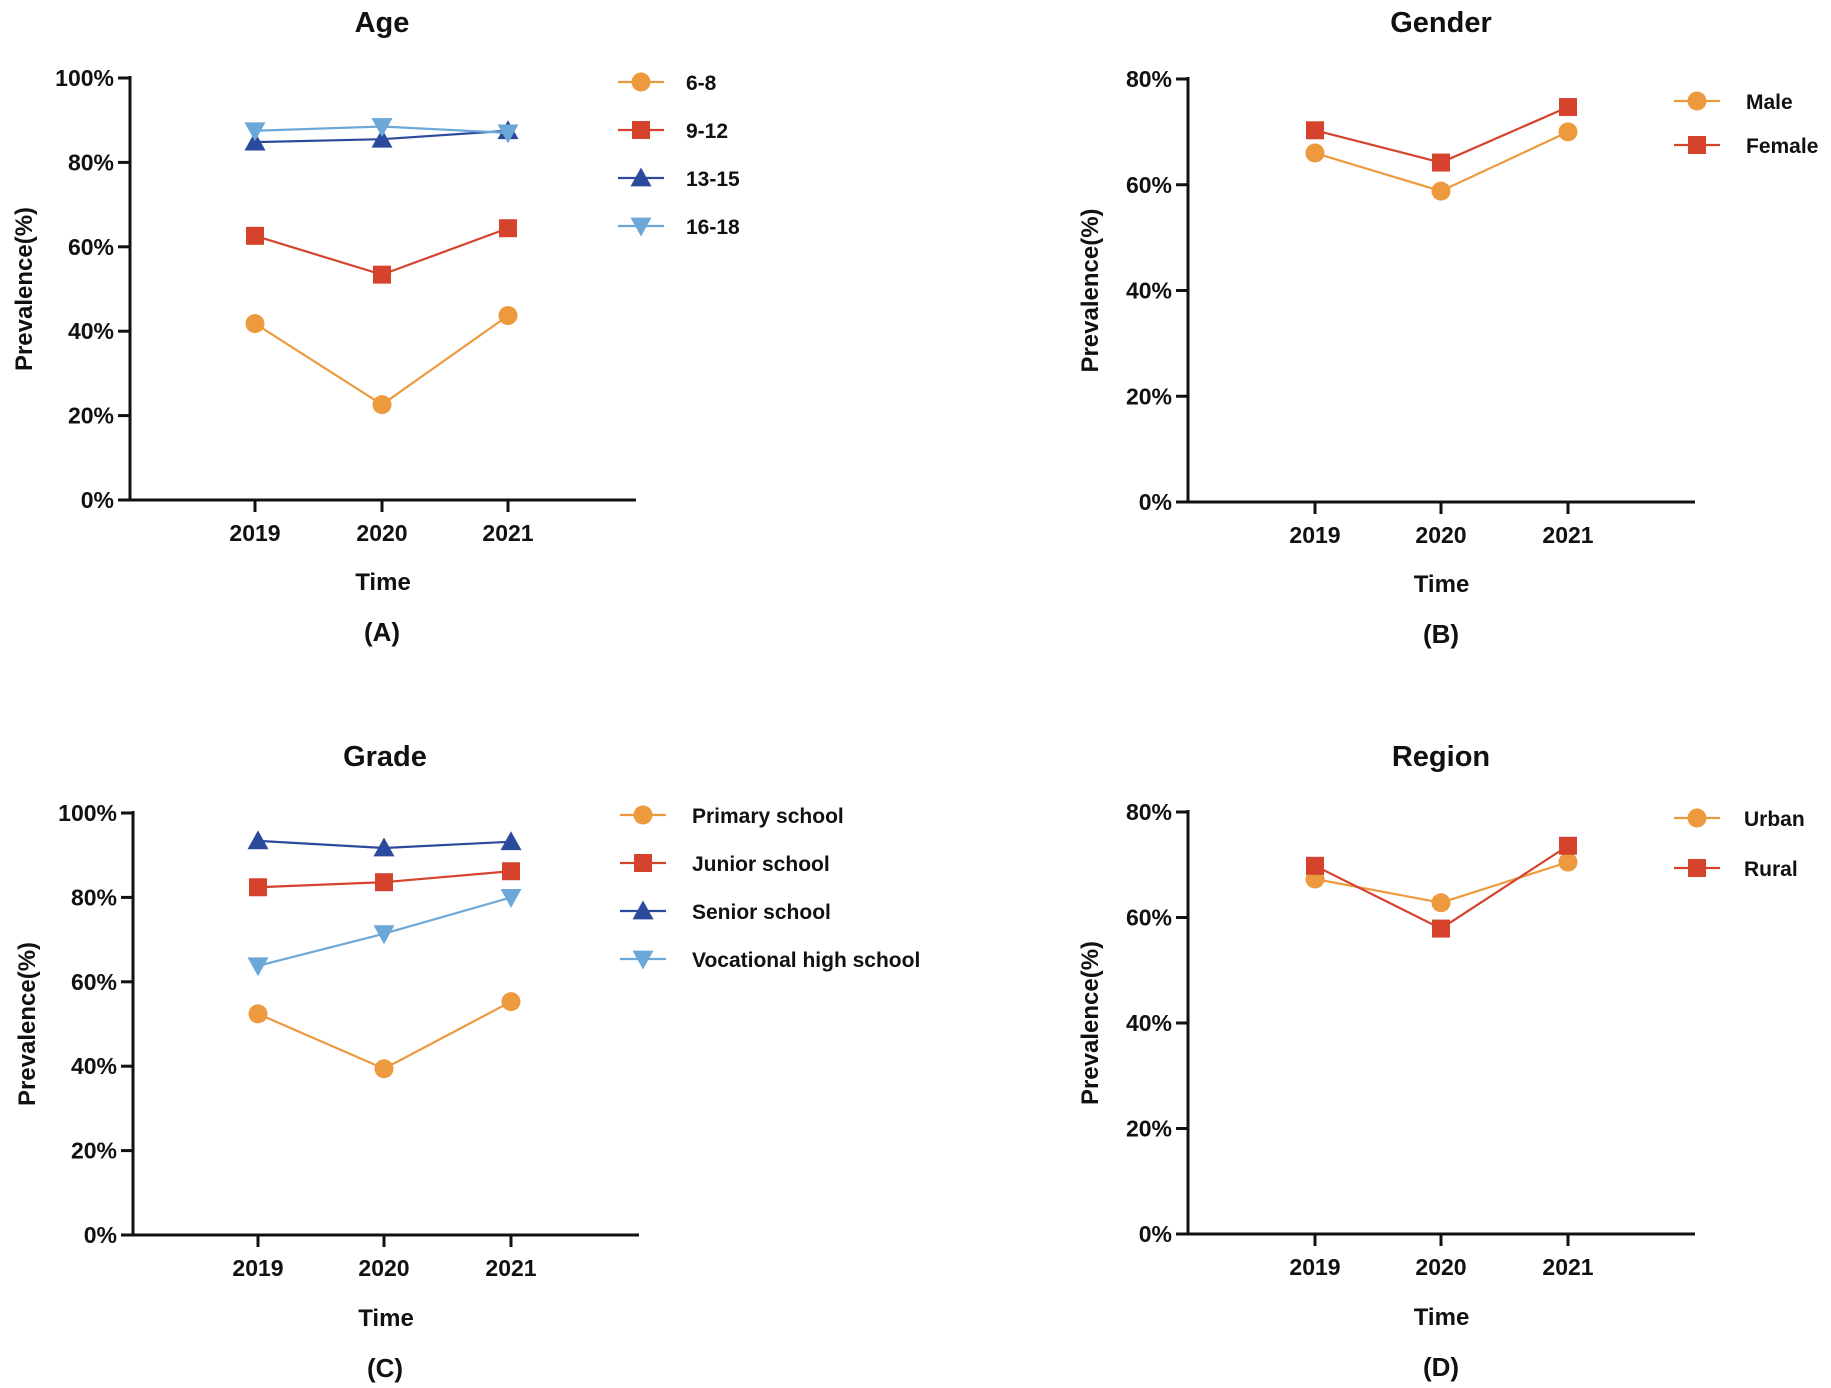 The width and height of the screenshot is (1831, 1388). What do you see at coordinates (385, 1368) in the screenshot?
I see `panel-label: (C)` at bounding box center [385, 1368].